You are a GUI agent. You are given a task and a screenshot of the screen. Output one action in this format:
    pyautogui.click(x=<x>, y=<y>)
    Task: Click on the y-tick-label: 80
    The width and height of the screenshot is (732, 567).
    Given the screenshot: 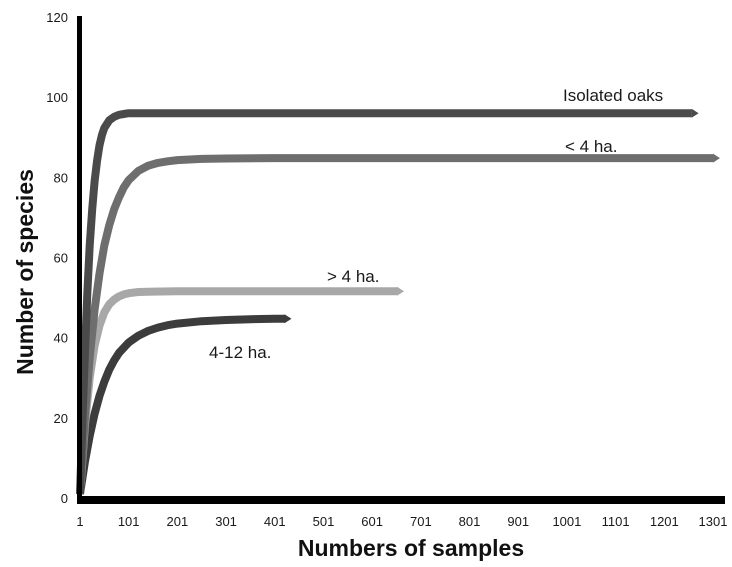 What is the action you would take?
    pyautogui.click(x=61, y=177)
    